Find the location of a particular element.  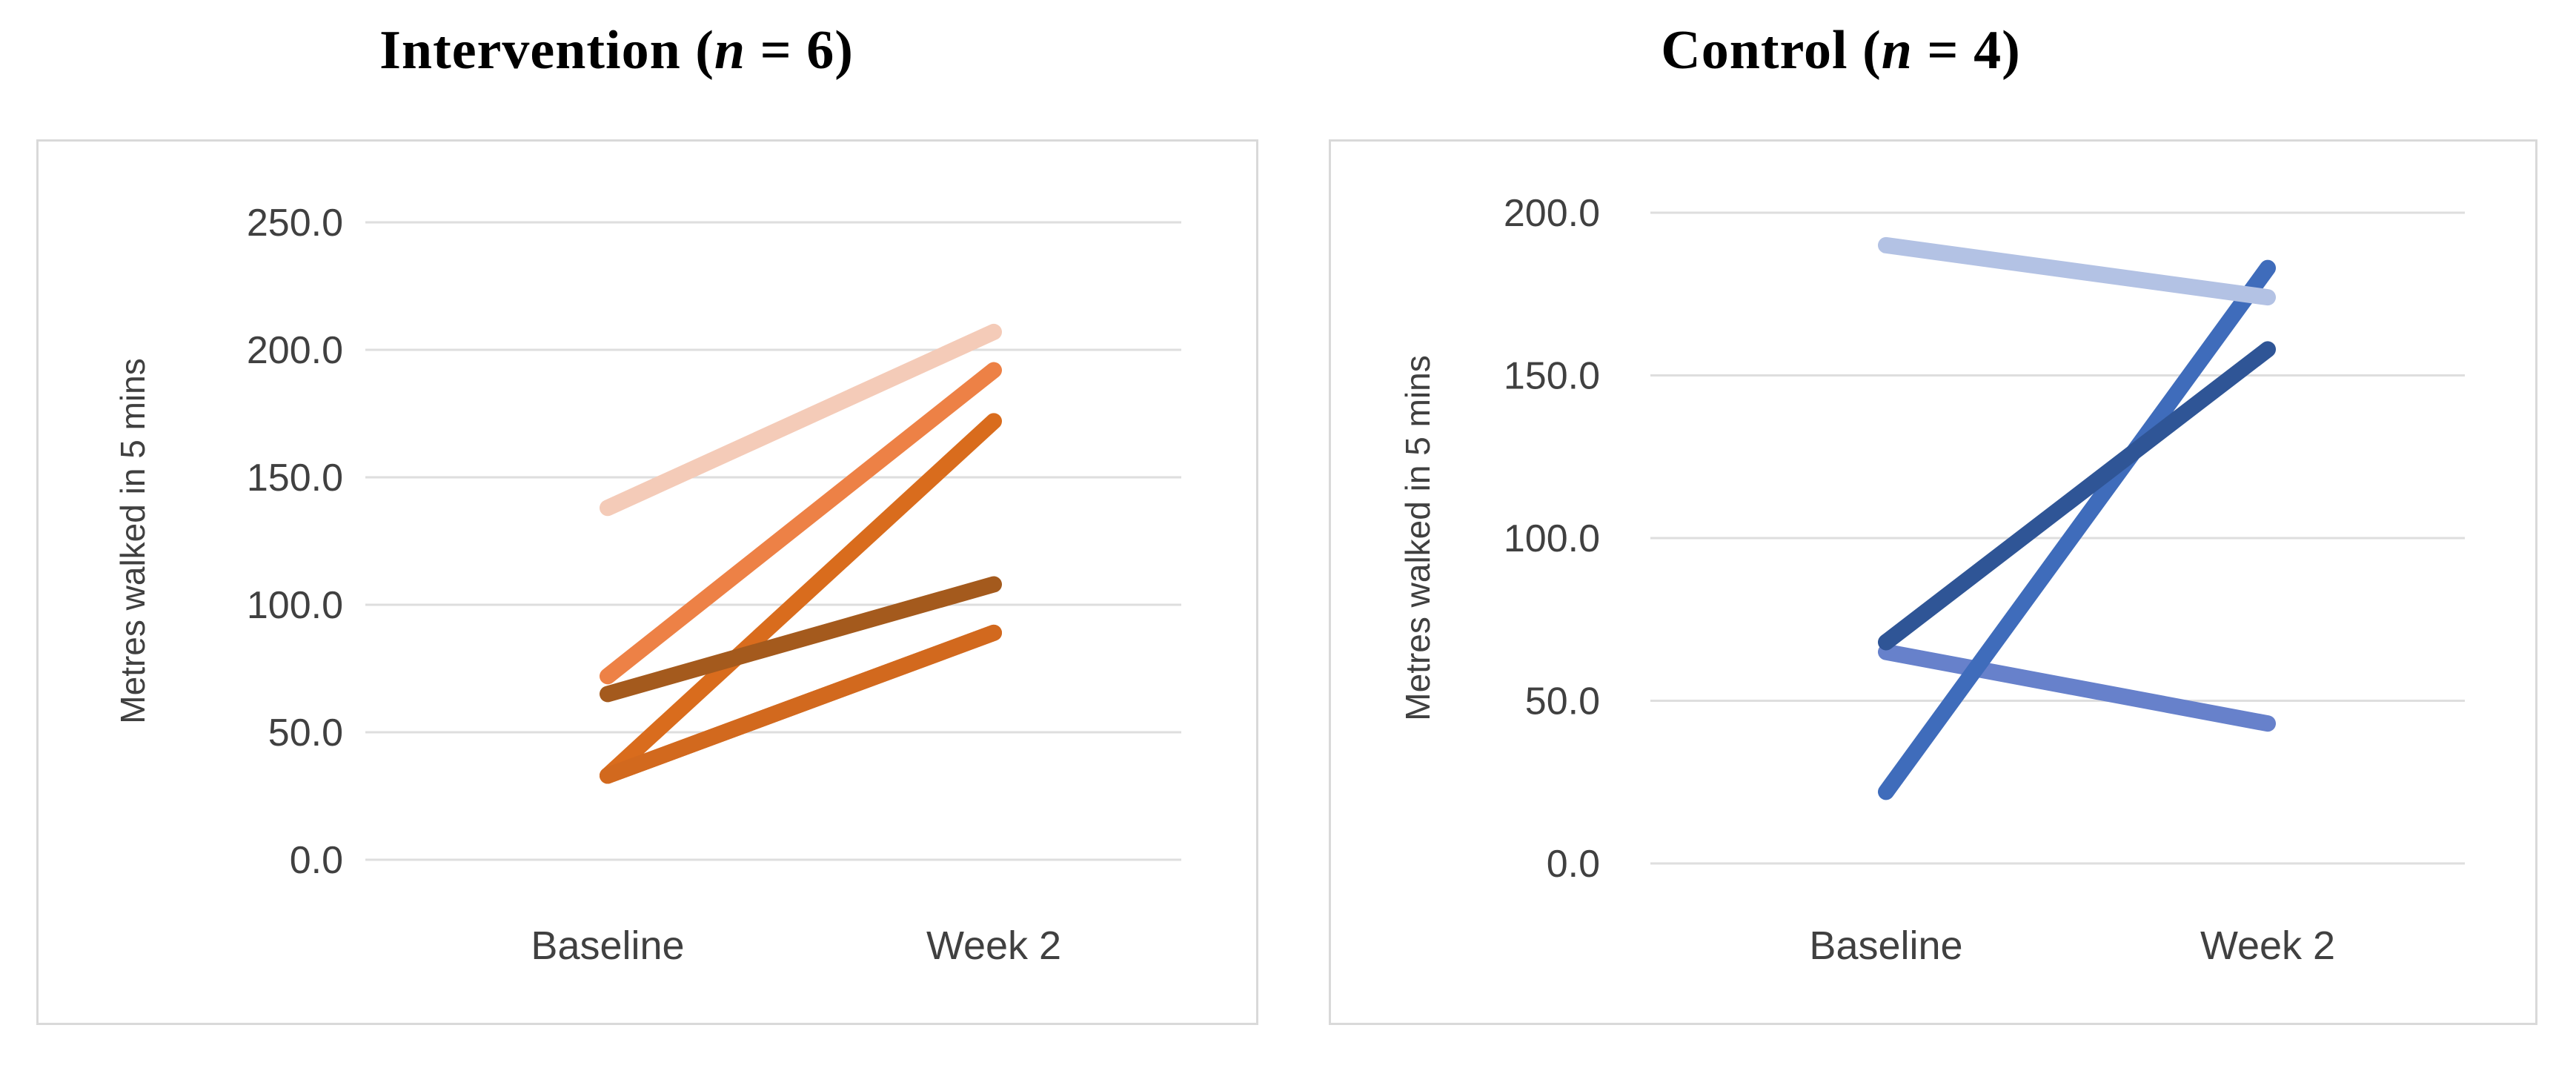

title-text: = 6) is located at coordinates (800, 50).